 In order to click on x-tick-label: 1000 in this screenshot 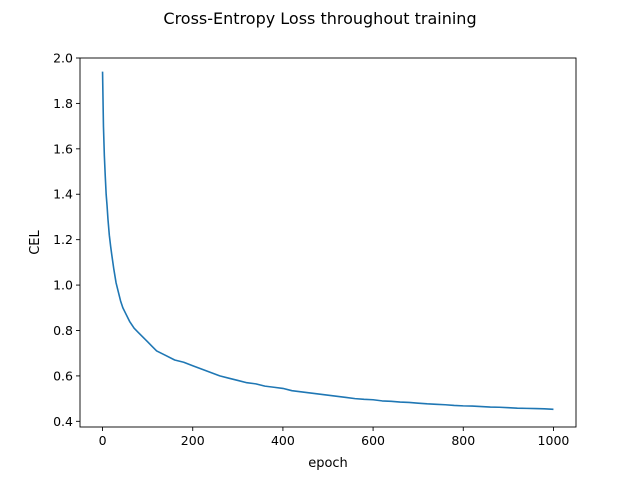, I will do `click(554, 440)`.